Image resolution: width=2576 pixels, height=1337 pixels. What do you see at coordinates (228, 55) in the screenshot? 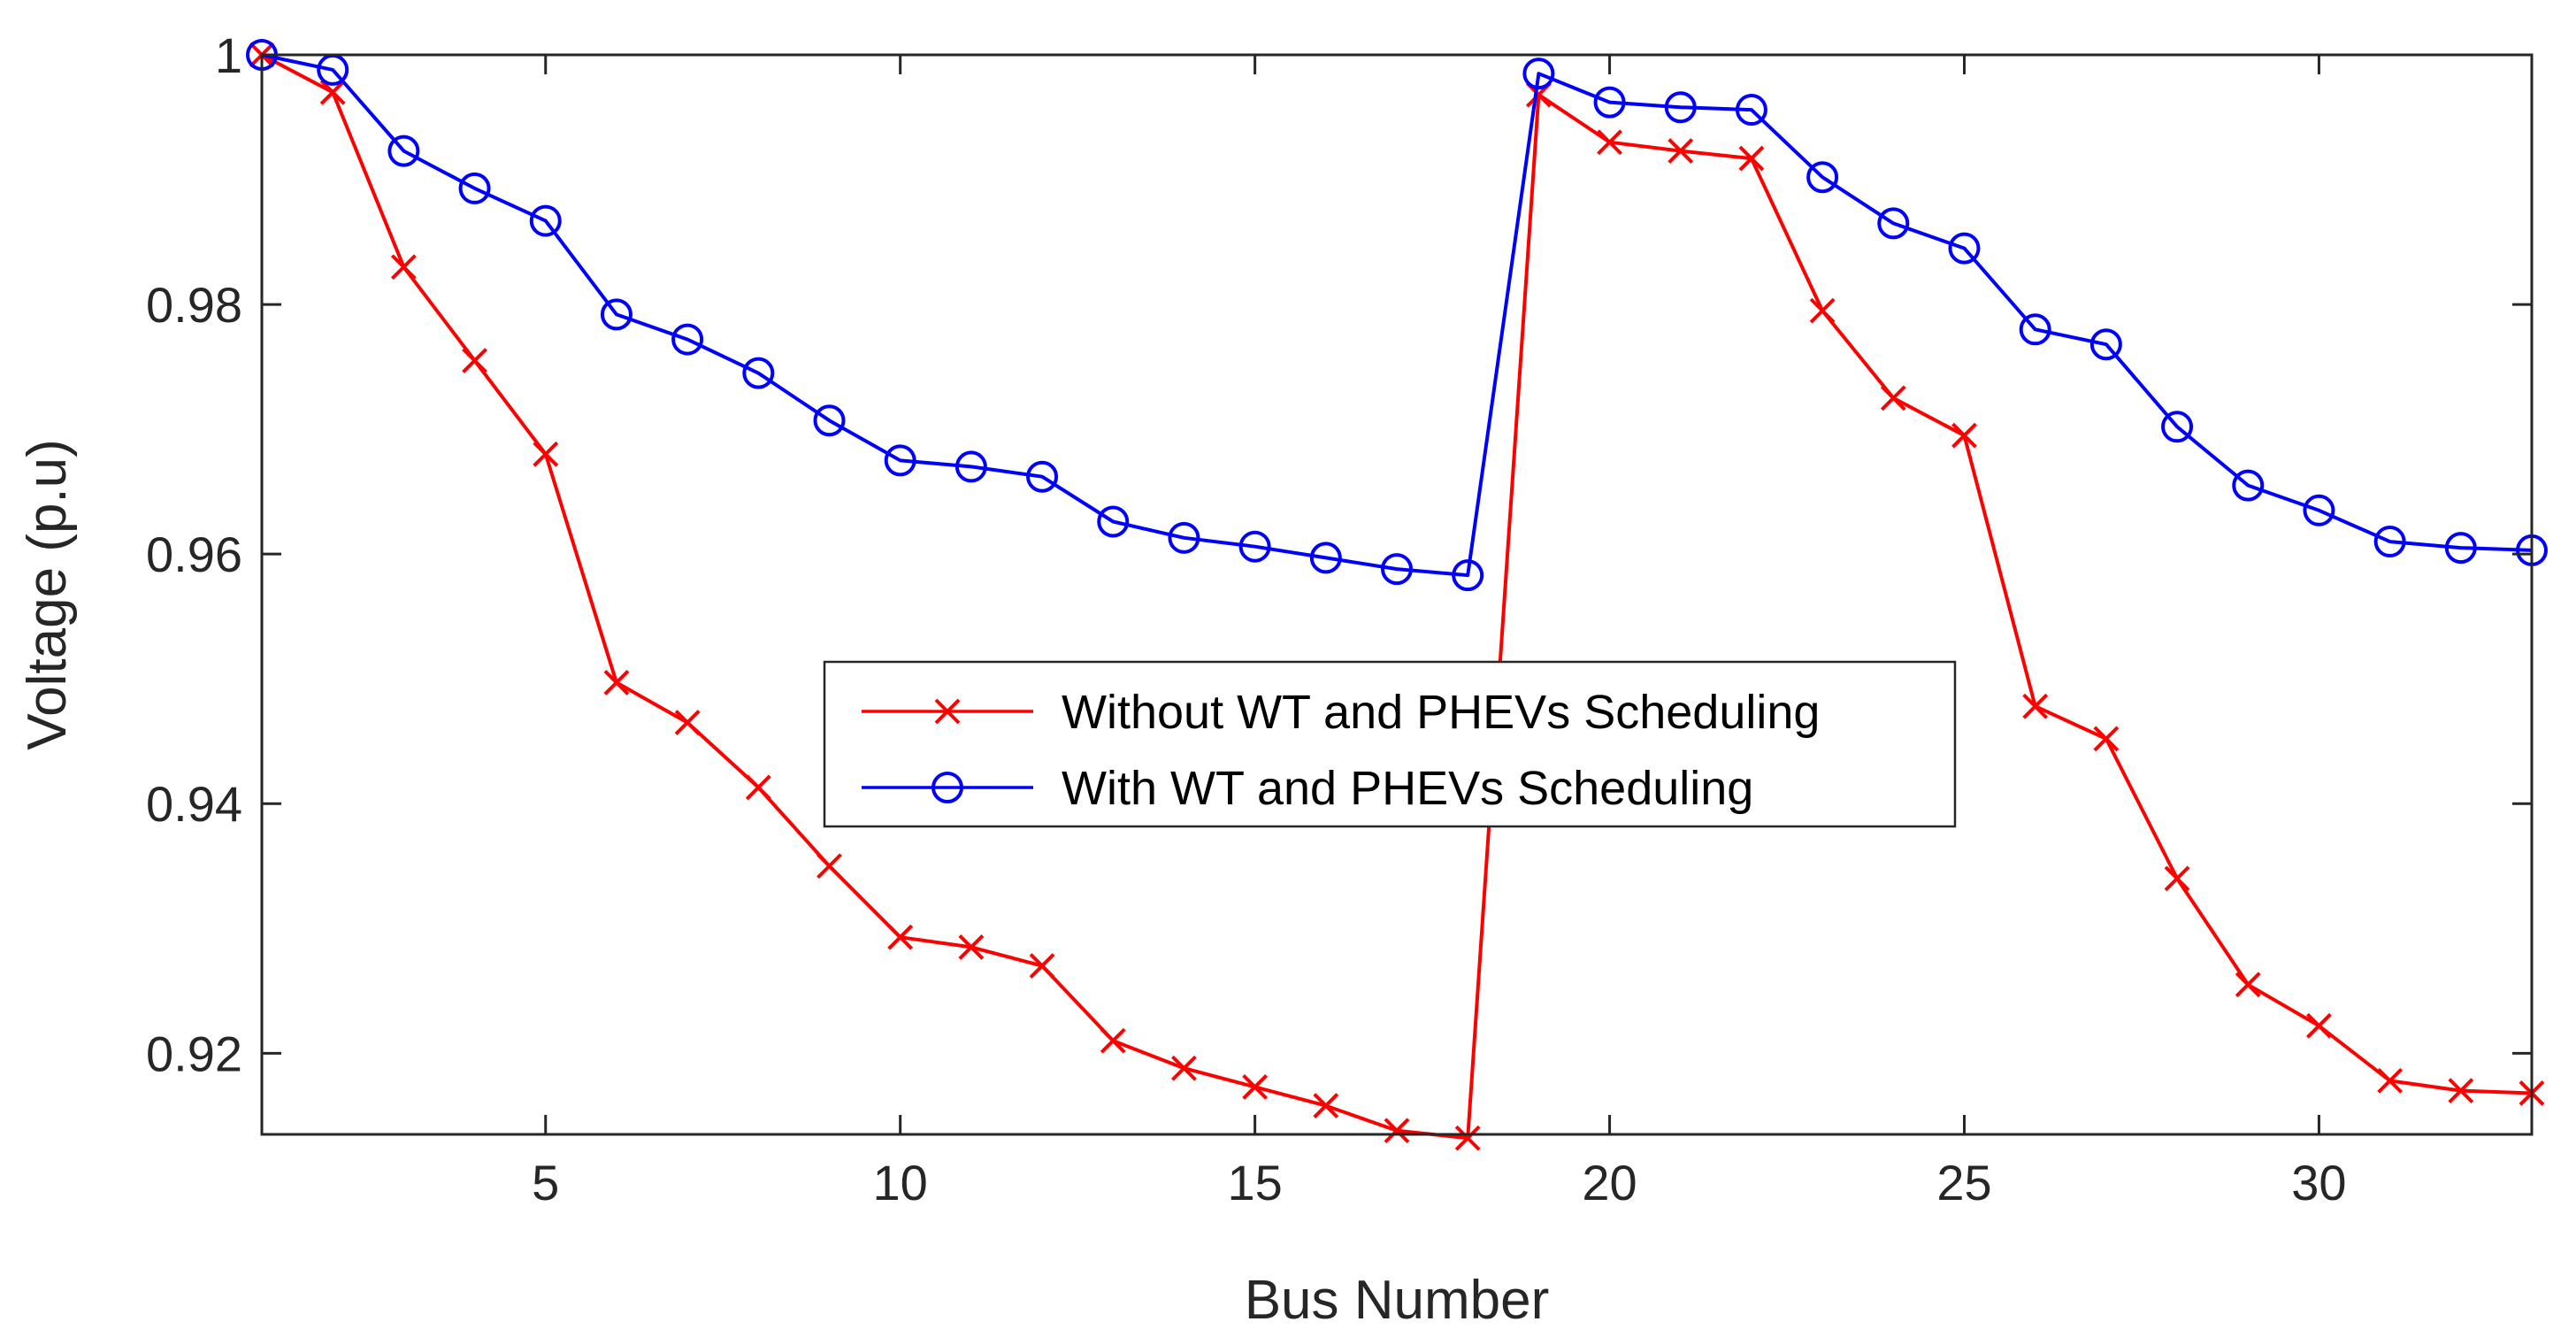
I see `y-tick-label: 1` at bounding box center [228, 55].